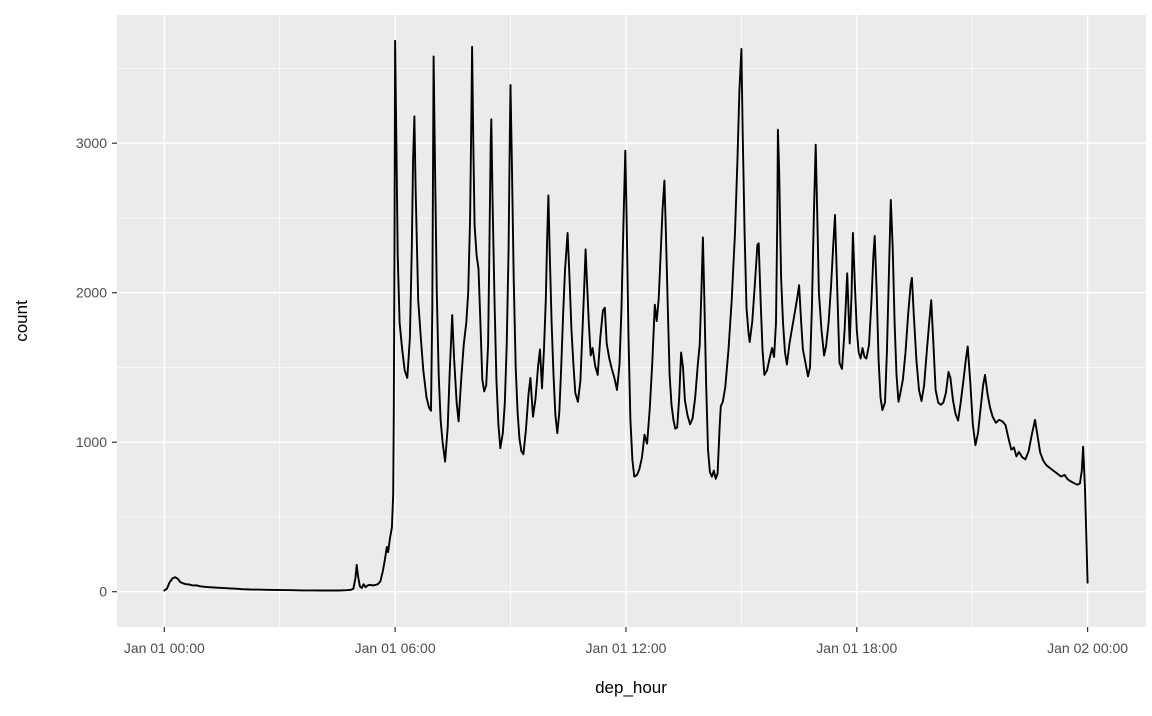 The height and width of the screenshot is (716, 1152). I want to click on y-tick-label: 1000, so click(91, 442).